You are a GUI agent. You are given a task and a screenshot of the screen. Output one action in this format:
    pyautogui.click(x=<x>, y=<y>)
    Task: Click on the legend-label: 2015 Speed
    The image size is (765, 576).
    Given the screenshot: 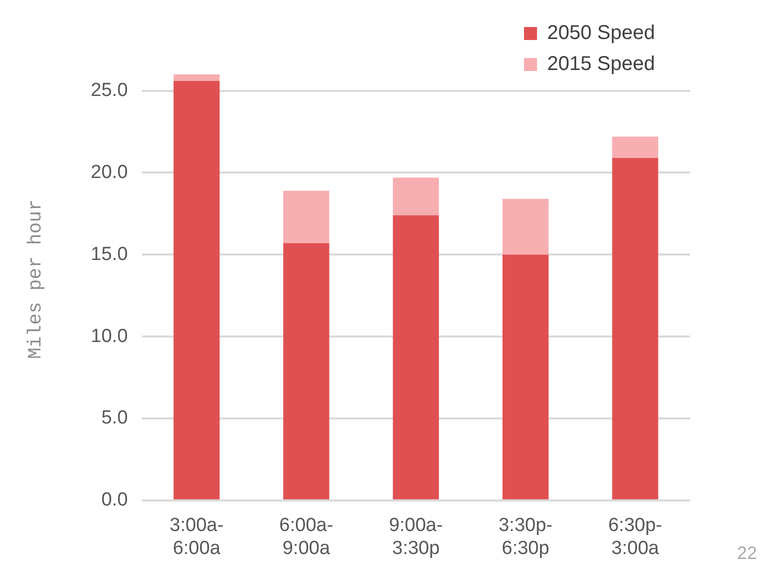 What is the action you would take?
    pyautogui.click(x=601, y=64)
    